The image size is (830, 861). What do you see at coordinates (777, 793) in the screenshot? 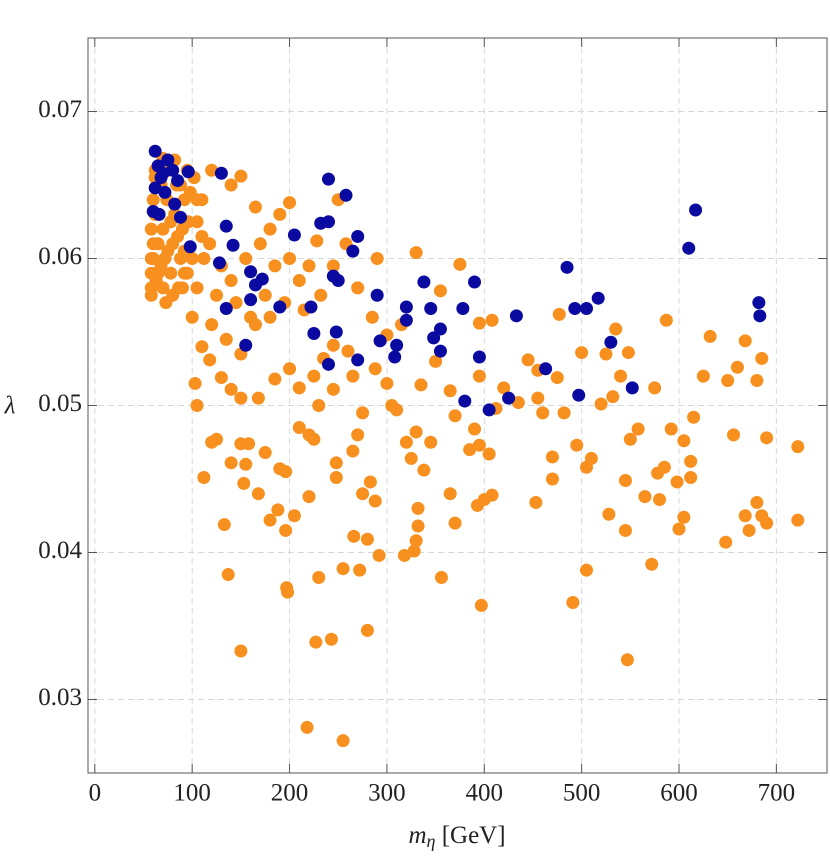
I see `x-tick-label: 700` at bounding box center [777, 793].